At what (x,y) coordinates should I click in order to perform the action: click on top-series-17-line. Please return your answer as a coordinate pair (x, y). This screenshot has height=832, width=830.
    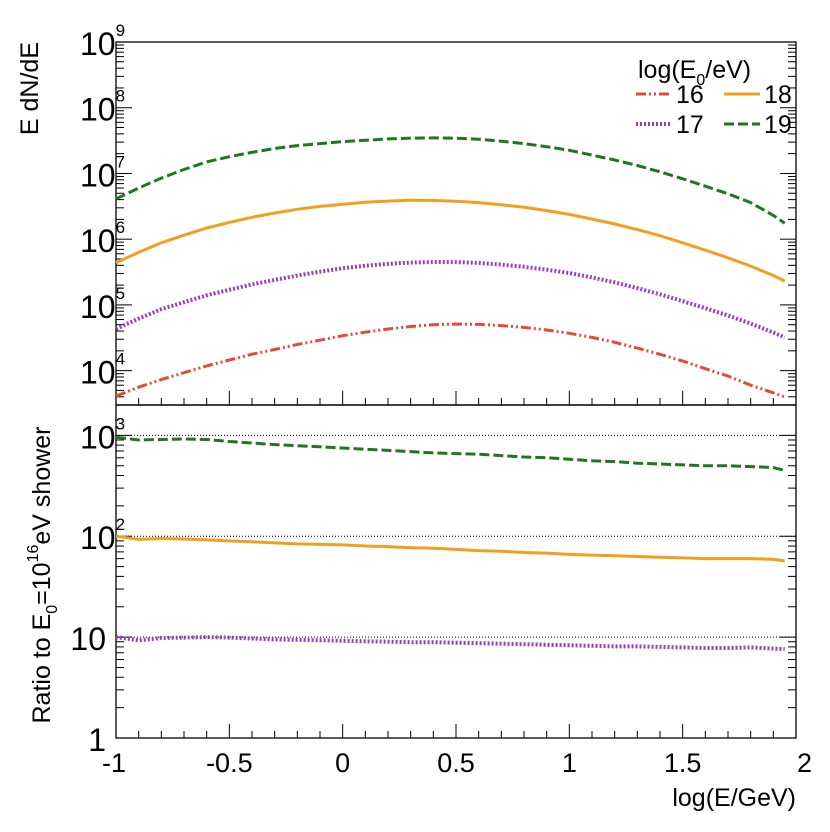
    Looking at the image, I should click on (450, 299).